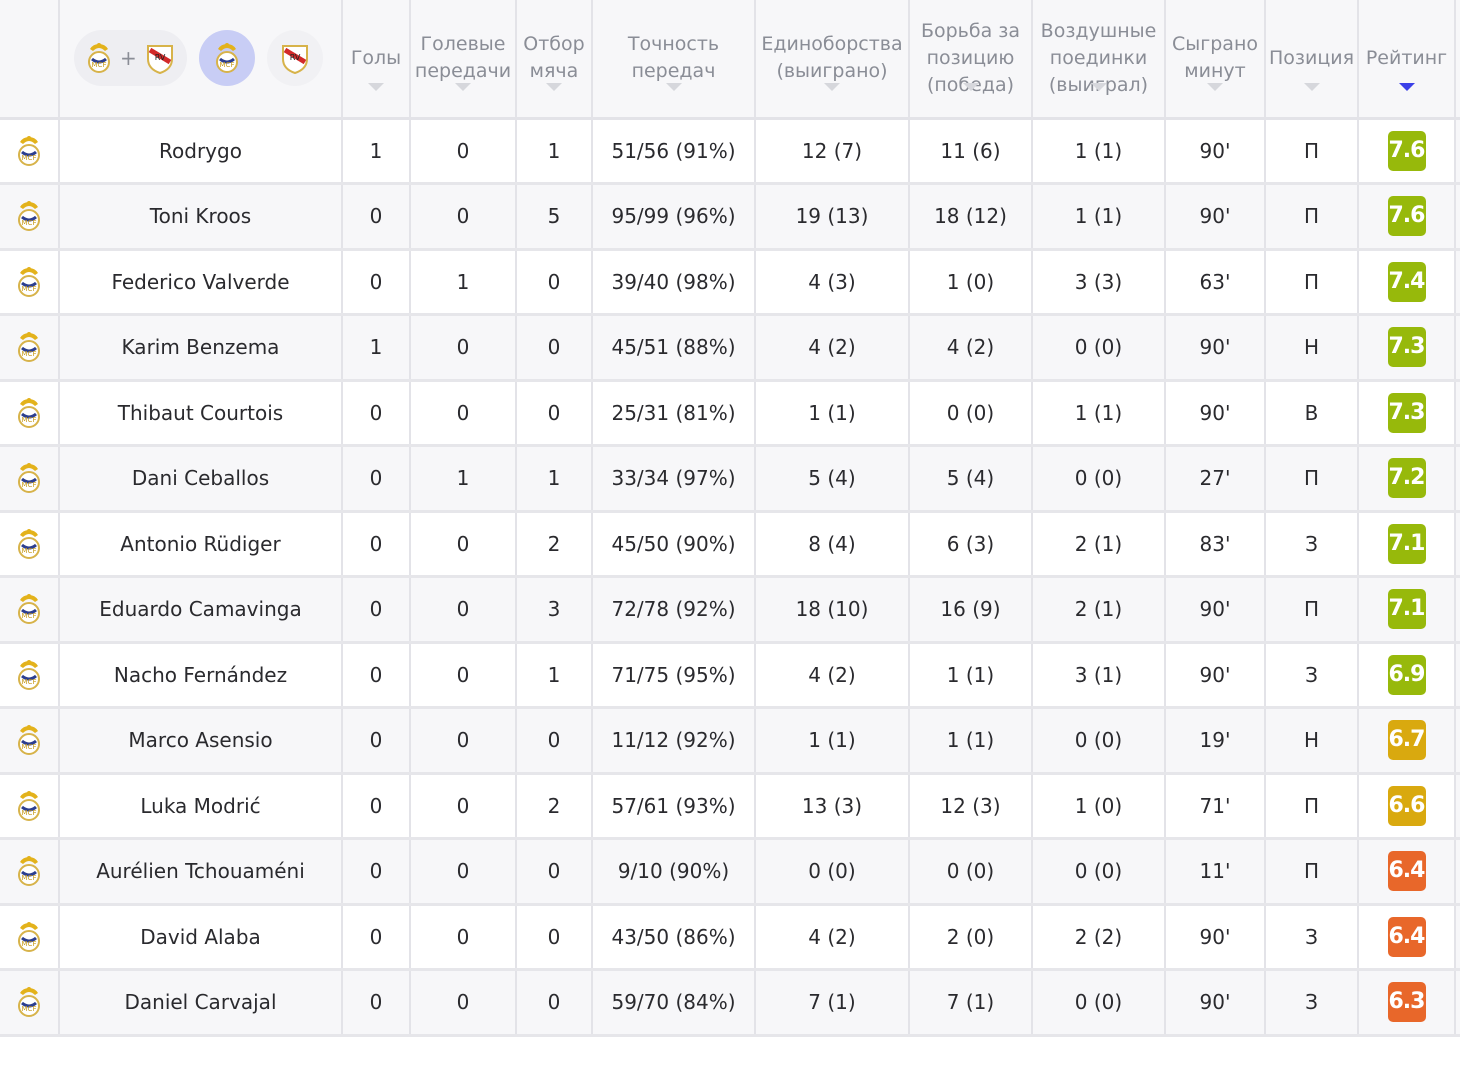 The width and height of the screenshot is (1460, 1086). I want to click on stat-tackles: 3, so click(554, 610).